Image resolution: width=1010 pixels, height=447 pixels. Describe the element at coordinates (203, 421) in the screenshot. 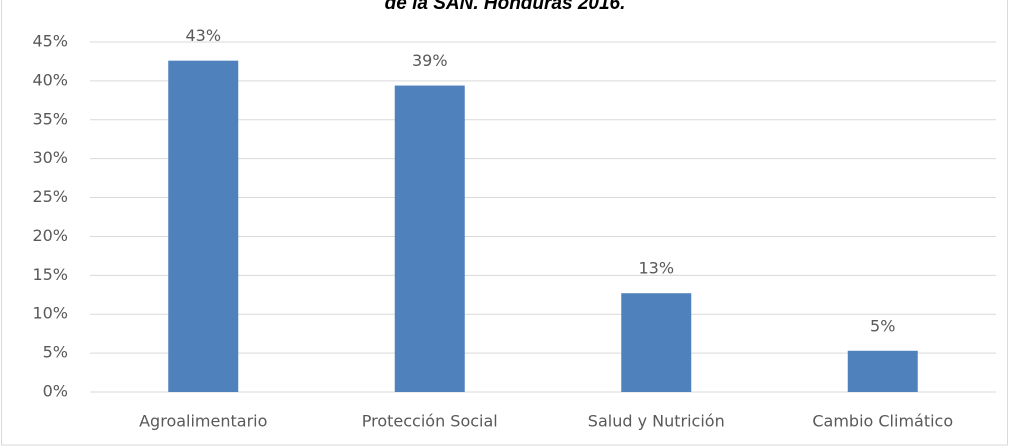

I see `x-tick-label: Agroalimentario` at that location.